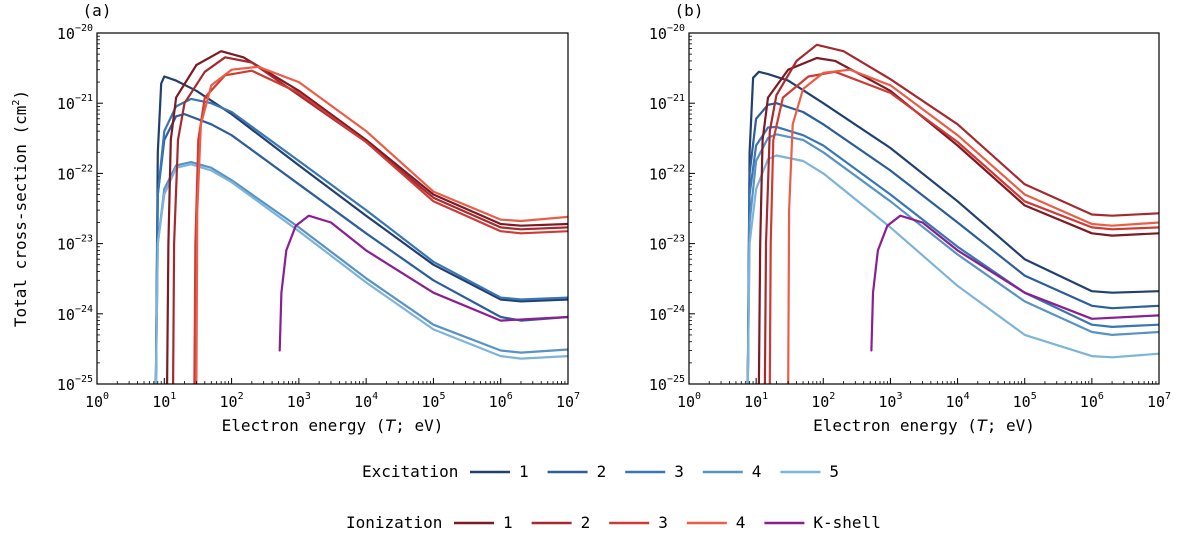  I want to click on legend-row-ionization: Ionization 1 2 3 4 K-shell, so click(613, 522).